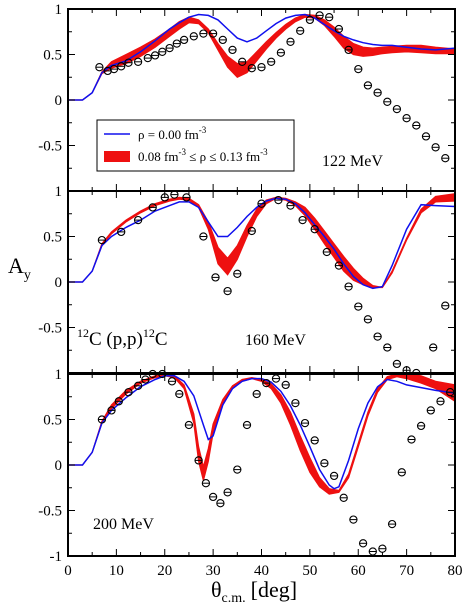 Image resolution: width=467 pixels, height=608 pixels. I want to click on x-axis-title: θc.m. [deg], so click(254, 591).